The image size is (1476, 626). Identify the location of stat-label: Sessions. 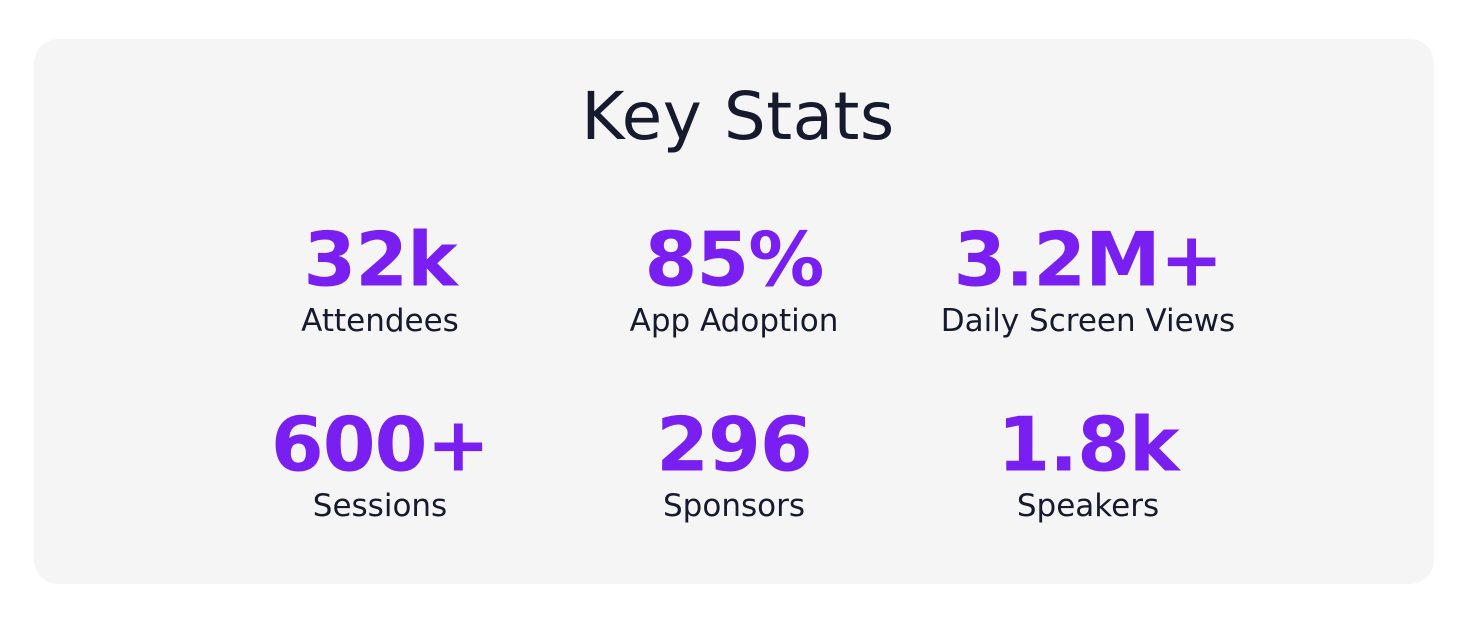
(380, 506).